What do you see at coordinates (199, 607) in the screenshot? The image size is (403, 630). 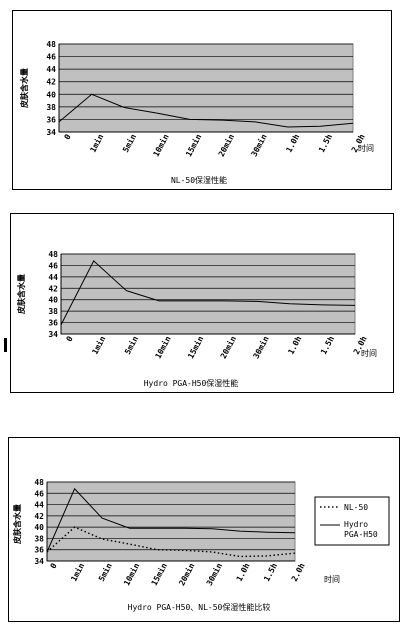 I see `chart-title: Hydro PGA-H50、NL-50保湿性能比较` at bounding box center [199, 607].